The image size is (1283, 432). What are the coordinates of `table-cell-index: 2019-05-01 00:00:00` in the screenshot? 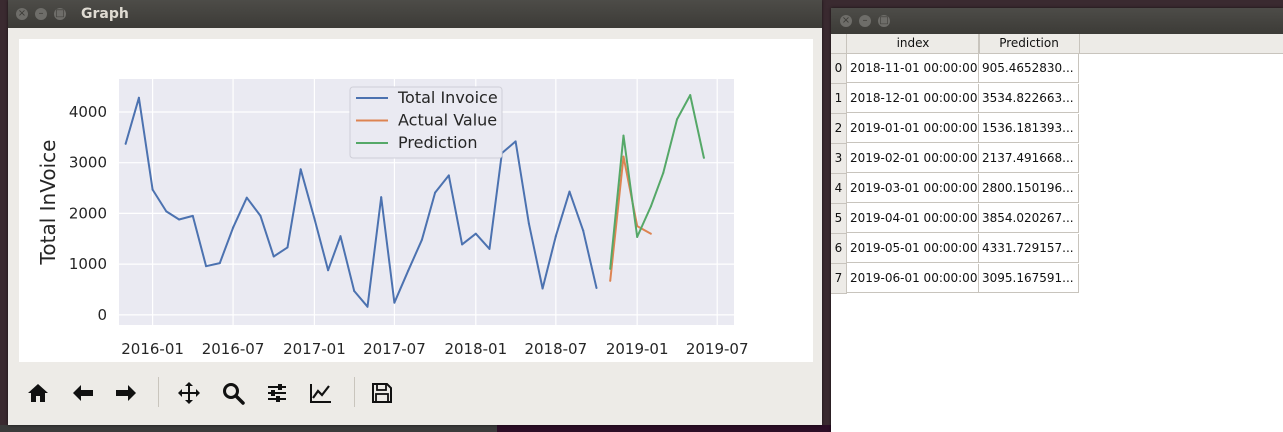 It's located at (913, 248).